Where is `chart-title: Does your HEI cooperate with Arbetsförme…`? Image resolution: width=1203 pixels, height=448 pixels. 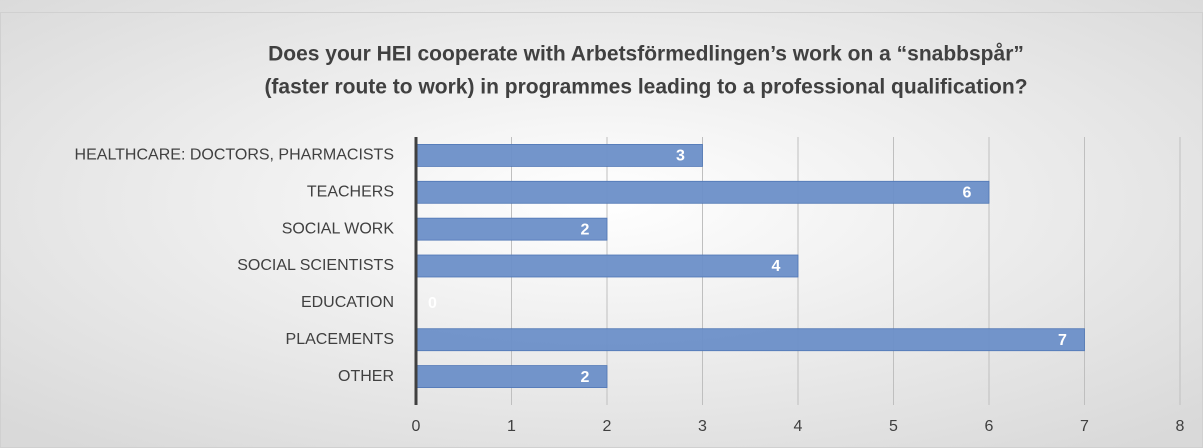
chart-title: Does your HEI cooperate with Arbetsförme… is located at coordinates (646, 54).